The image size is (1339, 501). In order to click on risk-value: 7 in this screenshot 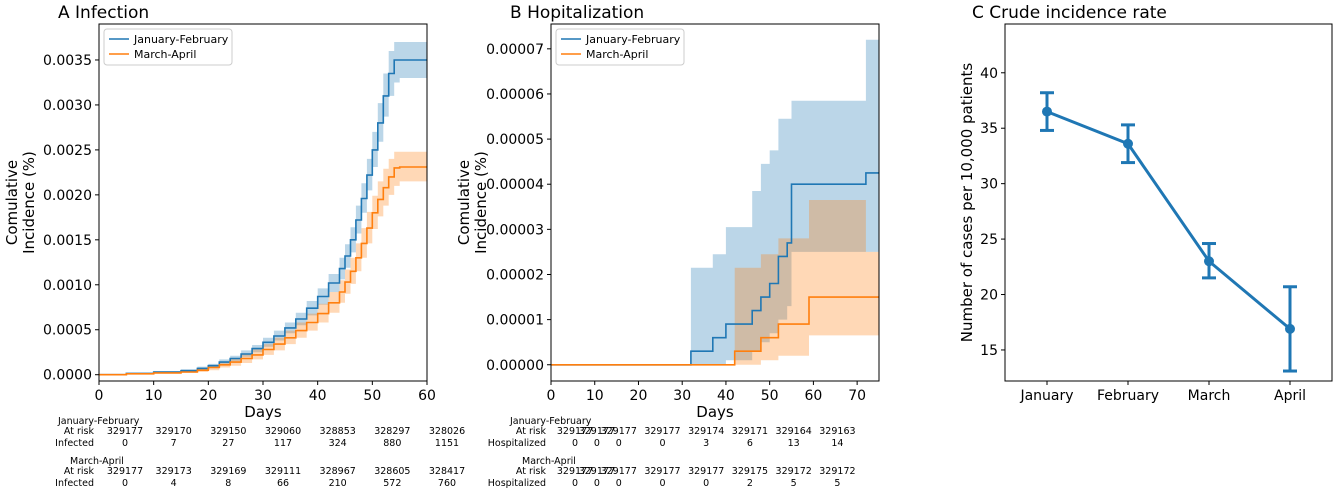, I will do `click(174, 443)`.